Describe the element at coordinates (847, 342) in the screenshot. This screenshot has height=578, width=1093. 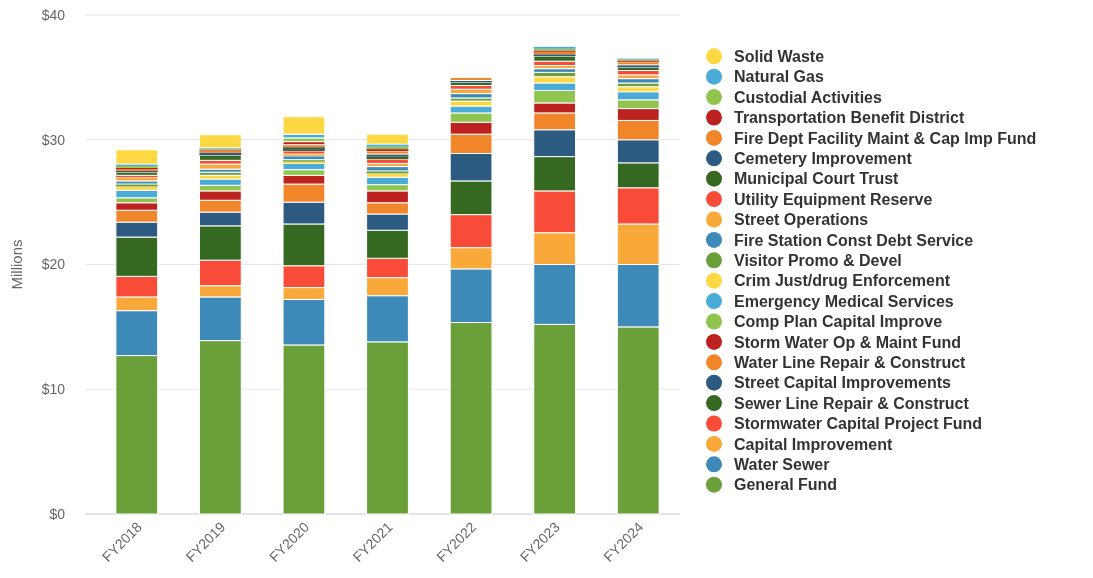
I see `legend-label: Storm Water Op & Maint Fund` at that location.